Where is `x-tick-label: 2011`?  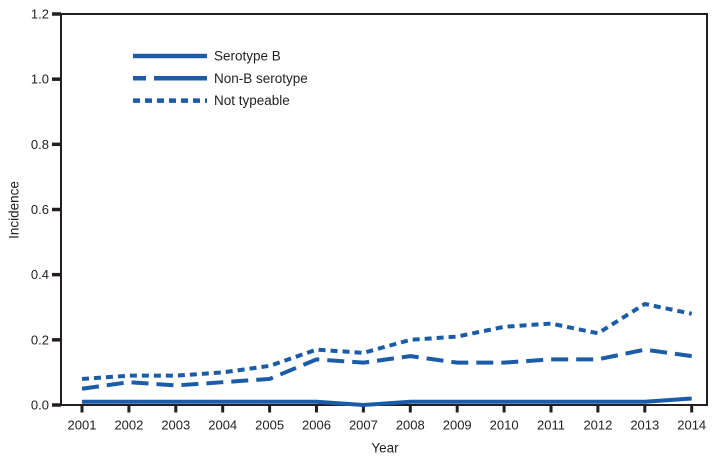
x-tick-label: 2011 is located at coordinates (551, 425).